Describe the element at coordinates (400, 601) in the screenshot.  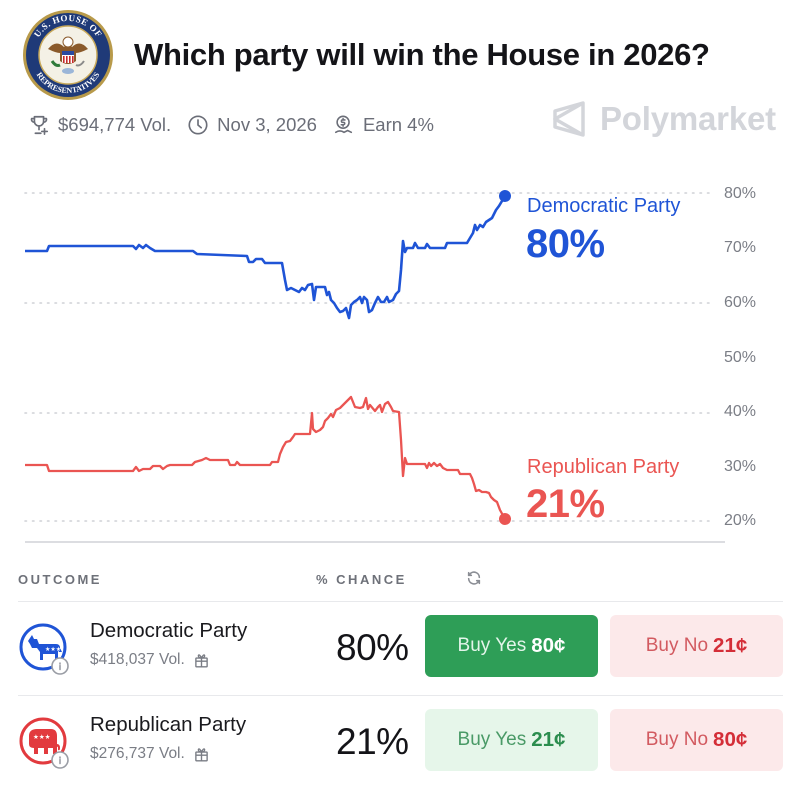
I see `table-divider` at that location.